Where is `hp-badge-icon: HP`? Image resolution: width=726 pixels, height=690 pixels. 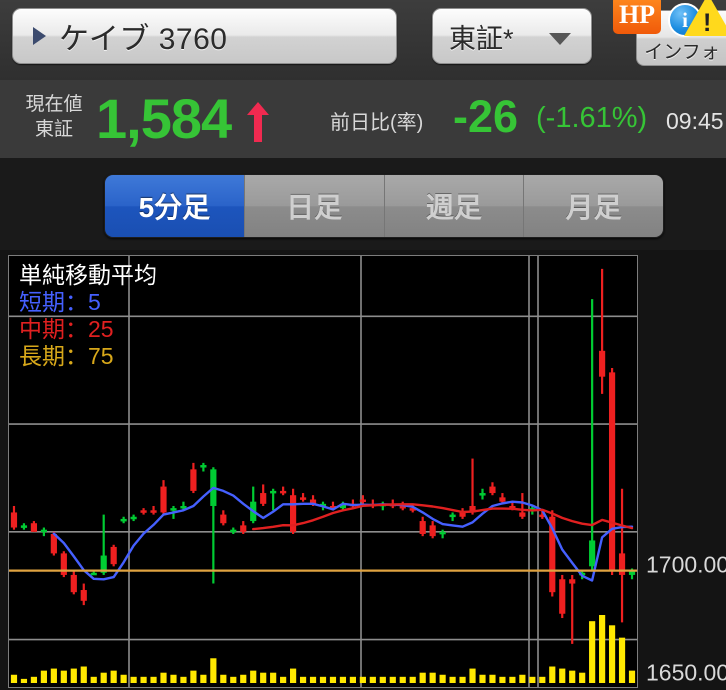
hp-badge-icon: HP is located at coordinates (637, 17).